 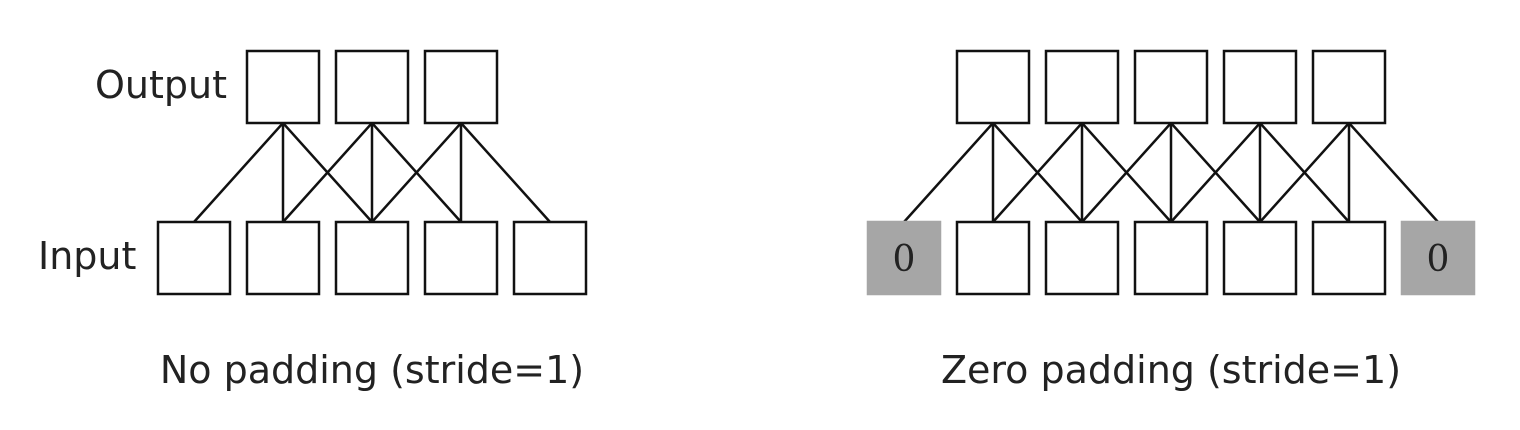 I want to click on right-connections, so click(x=1171, y=172).